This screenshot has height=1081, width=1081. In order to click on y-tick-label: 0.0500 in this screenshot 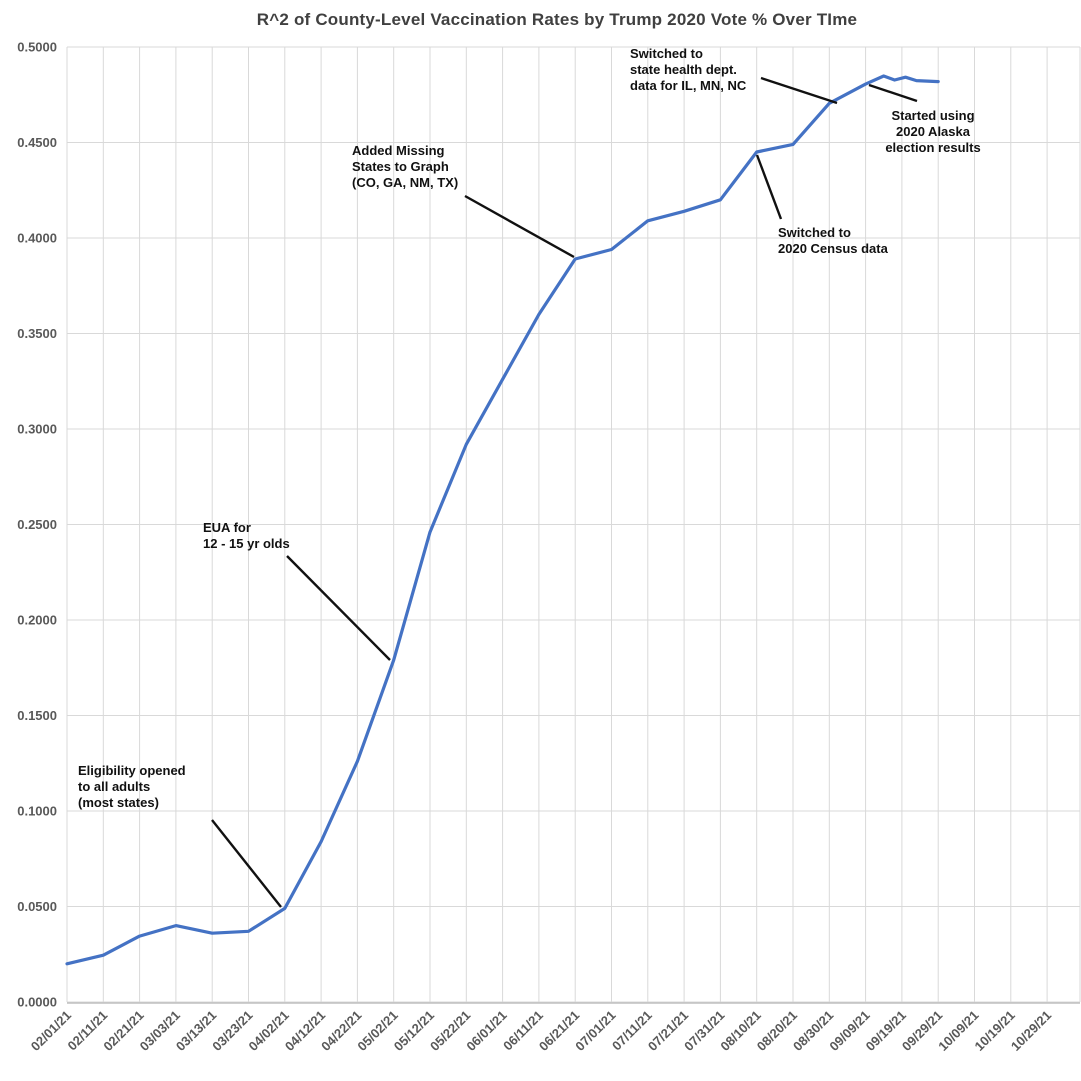, I will do `click(37, 906)`.